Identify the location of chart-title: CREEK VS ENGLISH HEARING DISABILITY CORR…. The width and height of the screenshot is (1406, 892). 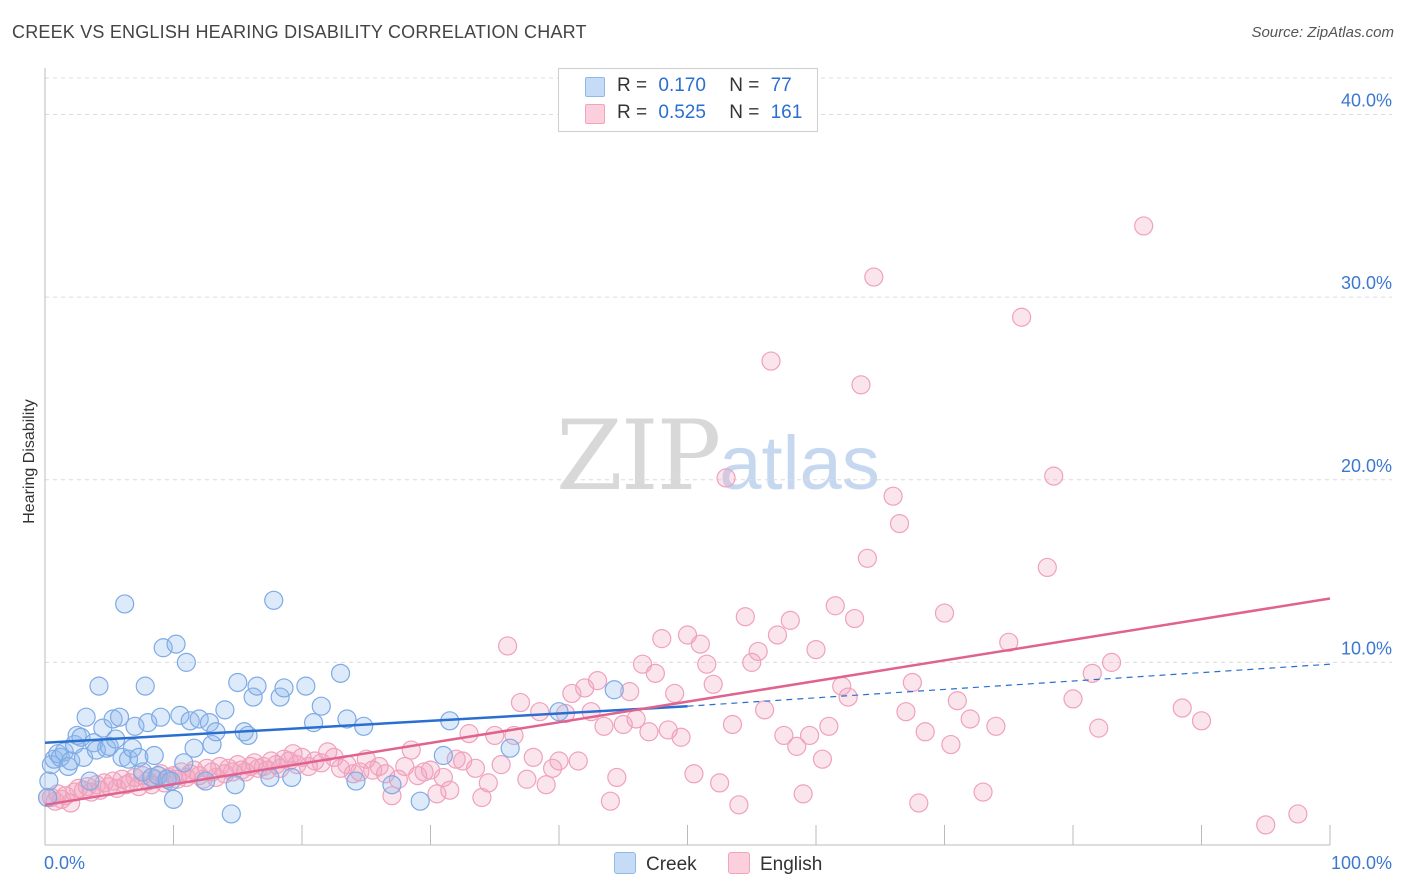
(299, 32).